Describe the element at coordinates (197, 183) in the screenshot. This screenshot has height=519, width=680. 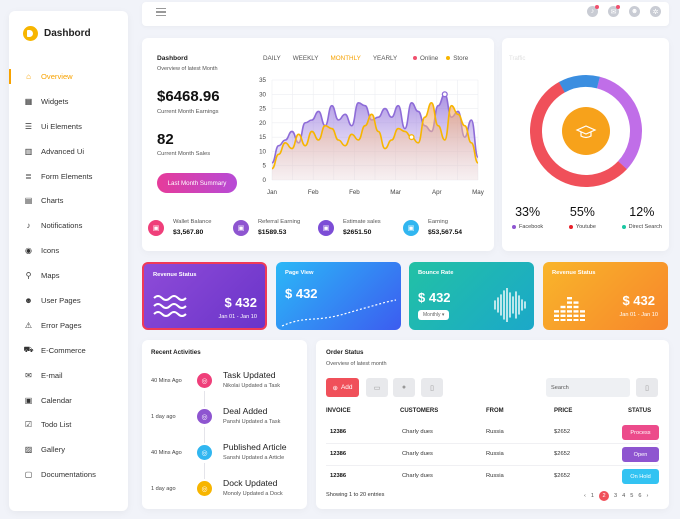
I see `last-month-summary-button: Last Month Summary` at that location.